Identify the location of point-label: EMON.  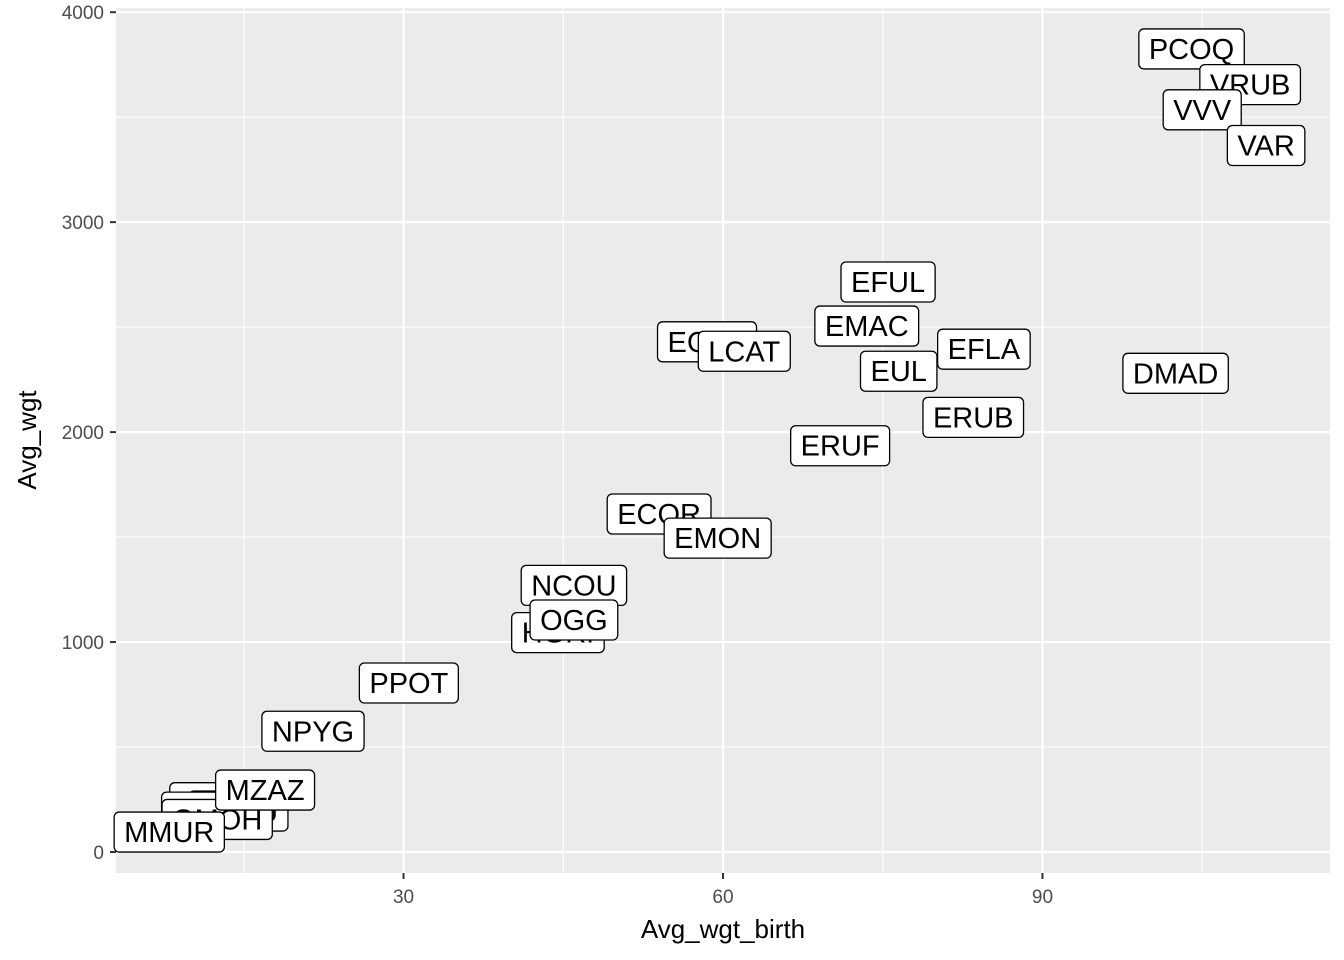
(717, 538).